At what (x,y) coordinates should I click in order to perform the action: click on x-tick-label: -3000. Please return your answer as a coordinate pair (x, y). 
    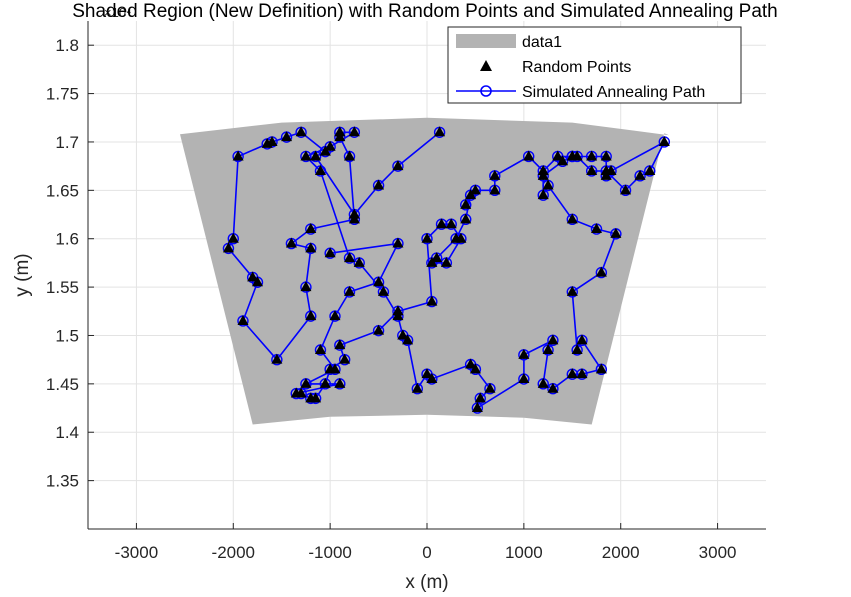
    Looking at the image, I should click on (136, 552).